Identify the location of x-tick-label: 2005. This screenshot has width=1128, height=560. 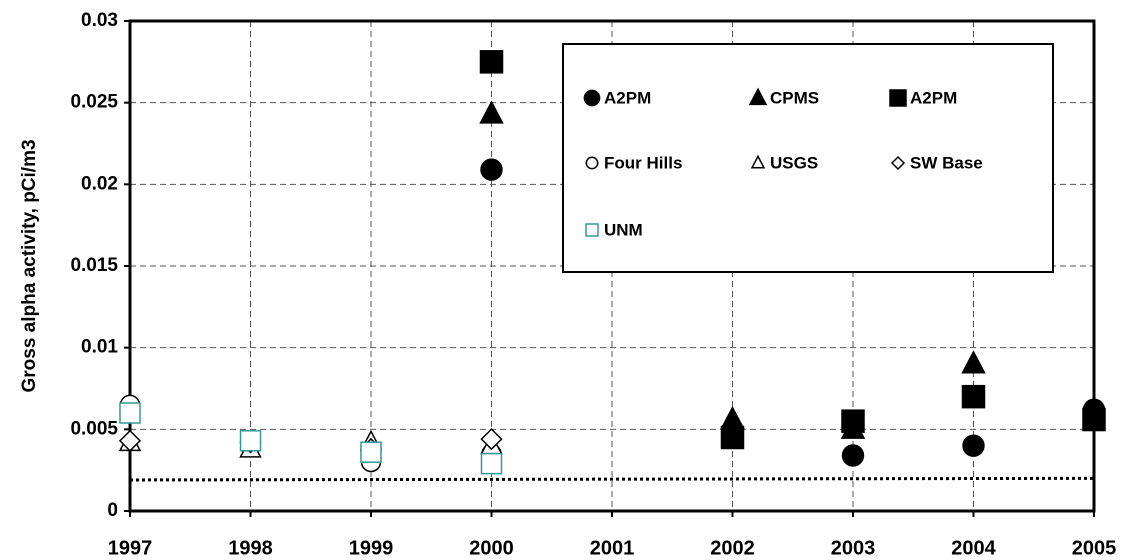
(1094, 548).